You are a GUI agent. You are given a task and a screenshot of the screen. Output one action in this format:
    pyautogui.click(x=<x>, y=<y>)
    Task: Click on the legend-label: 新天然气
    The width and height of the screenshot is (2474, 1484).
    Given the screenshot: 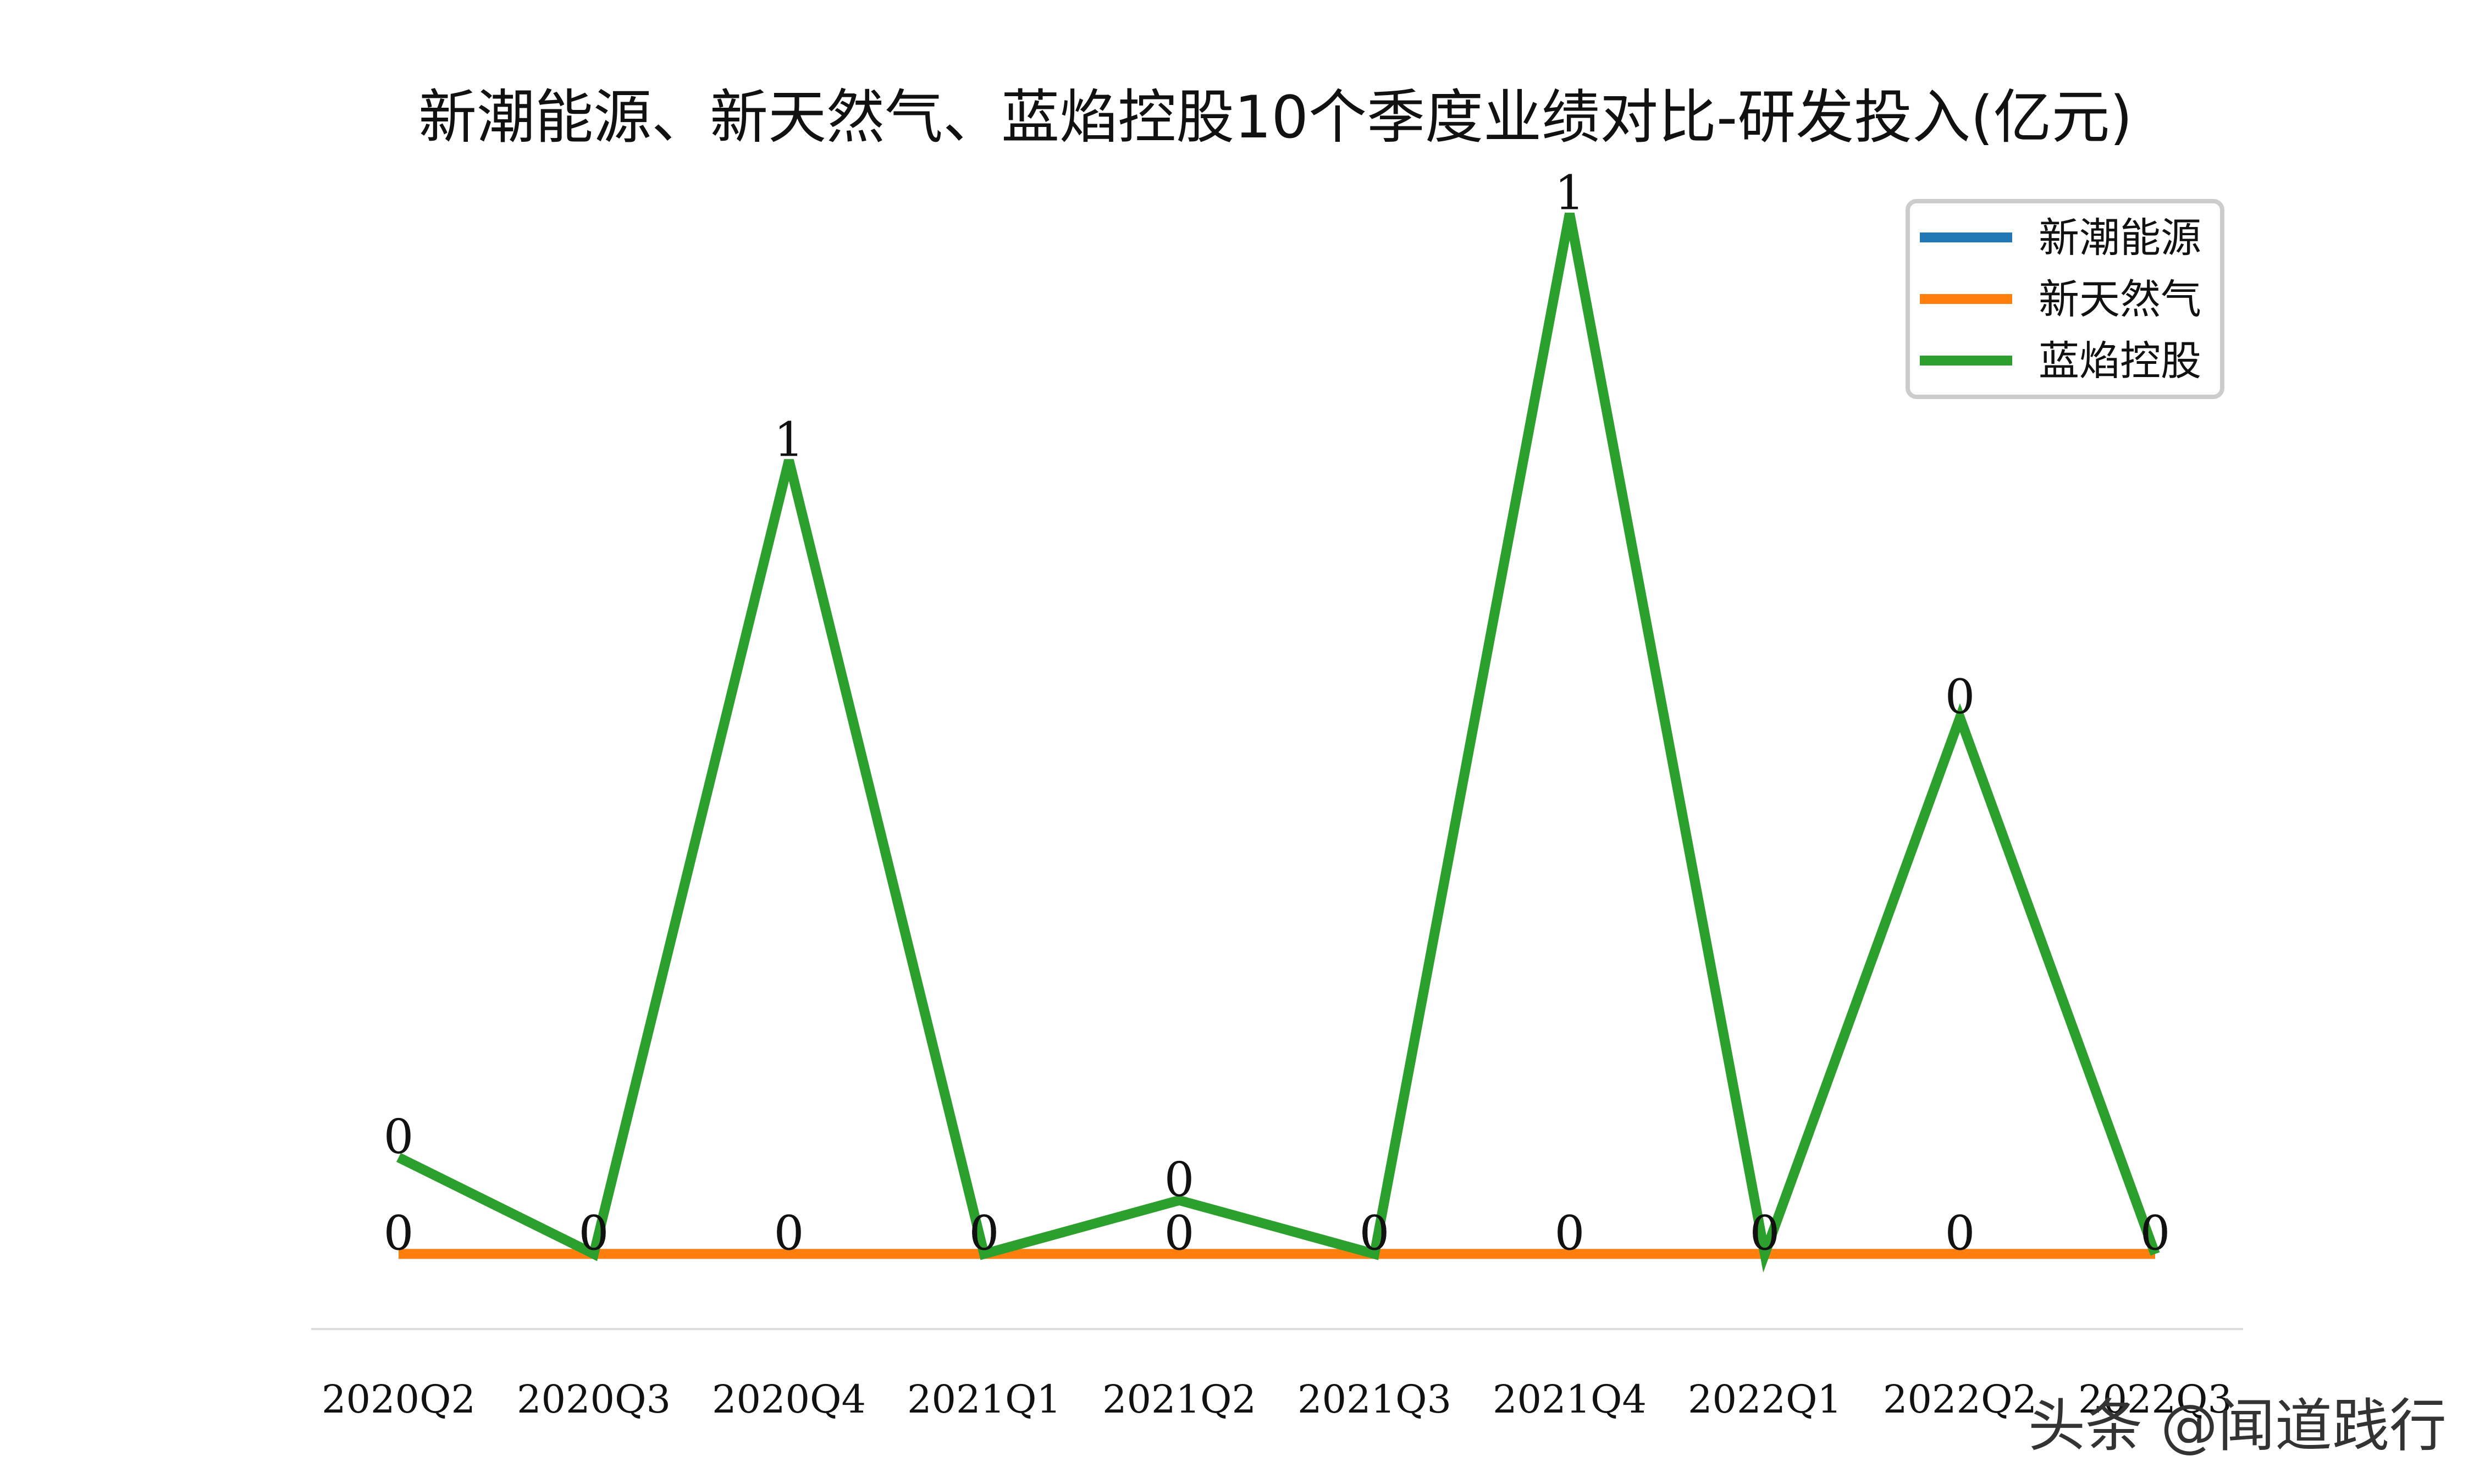 What is the action you would take?
    pyautogui.click(x=2120, y=299)
    